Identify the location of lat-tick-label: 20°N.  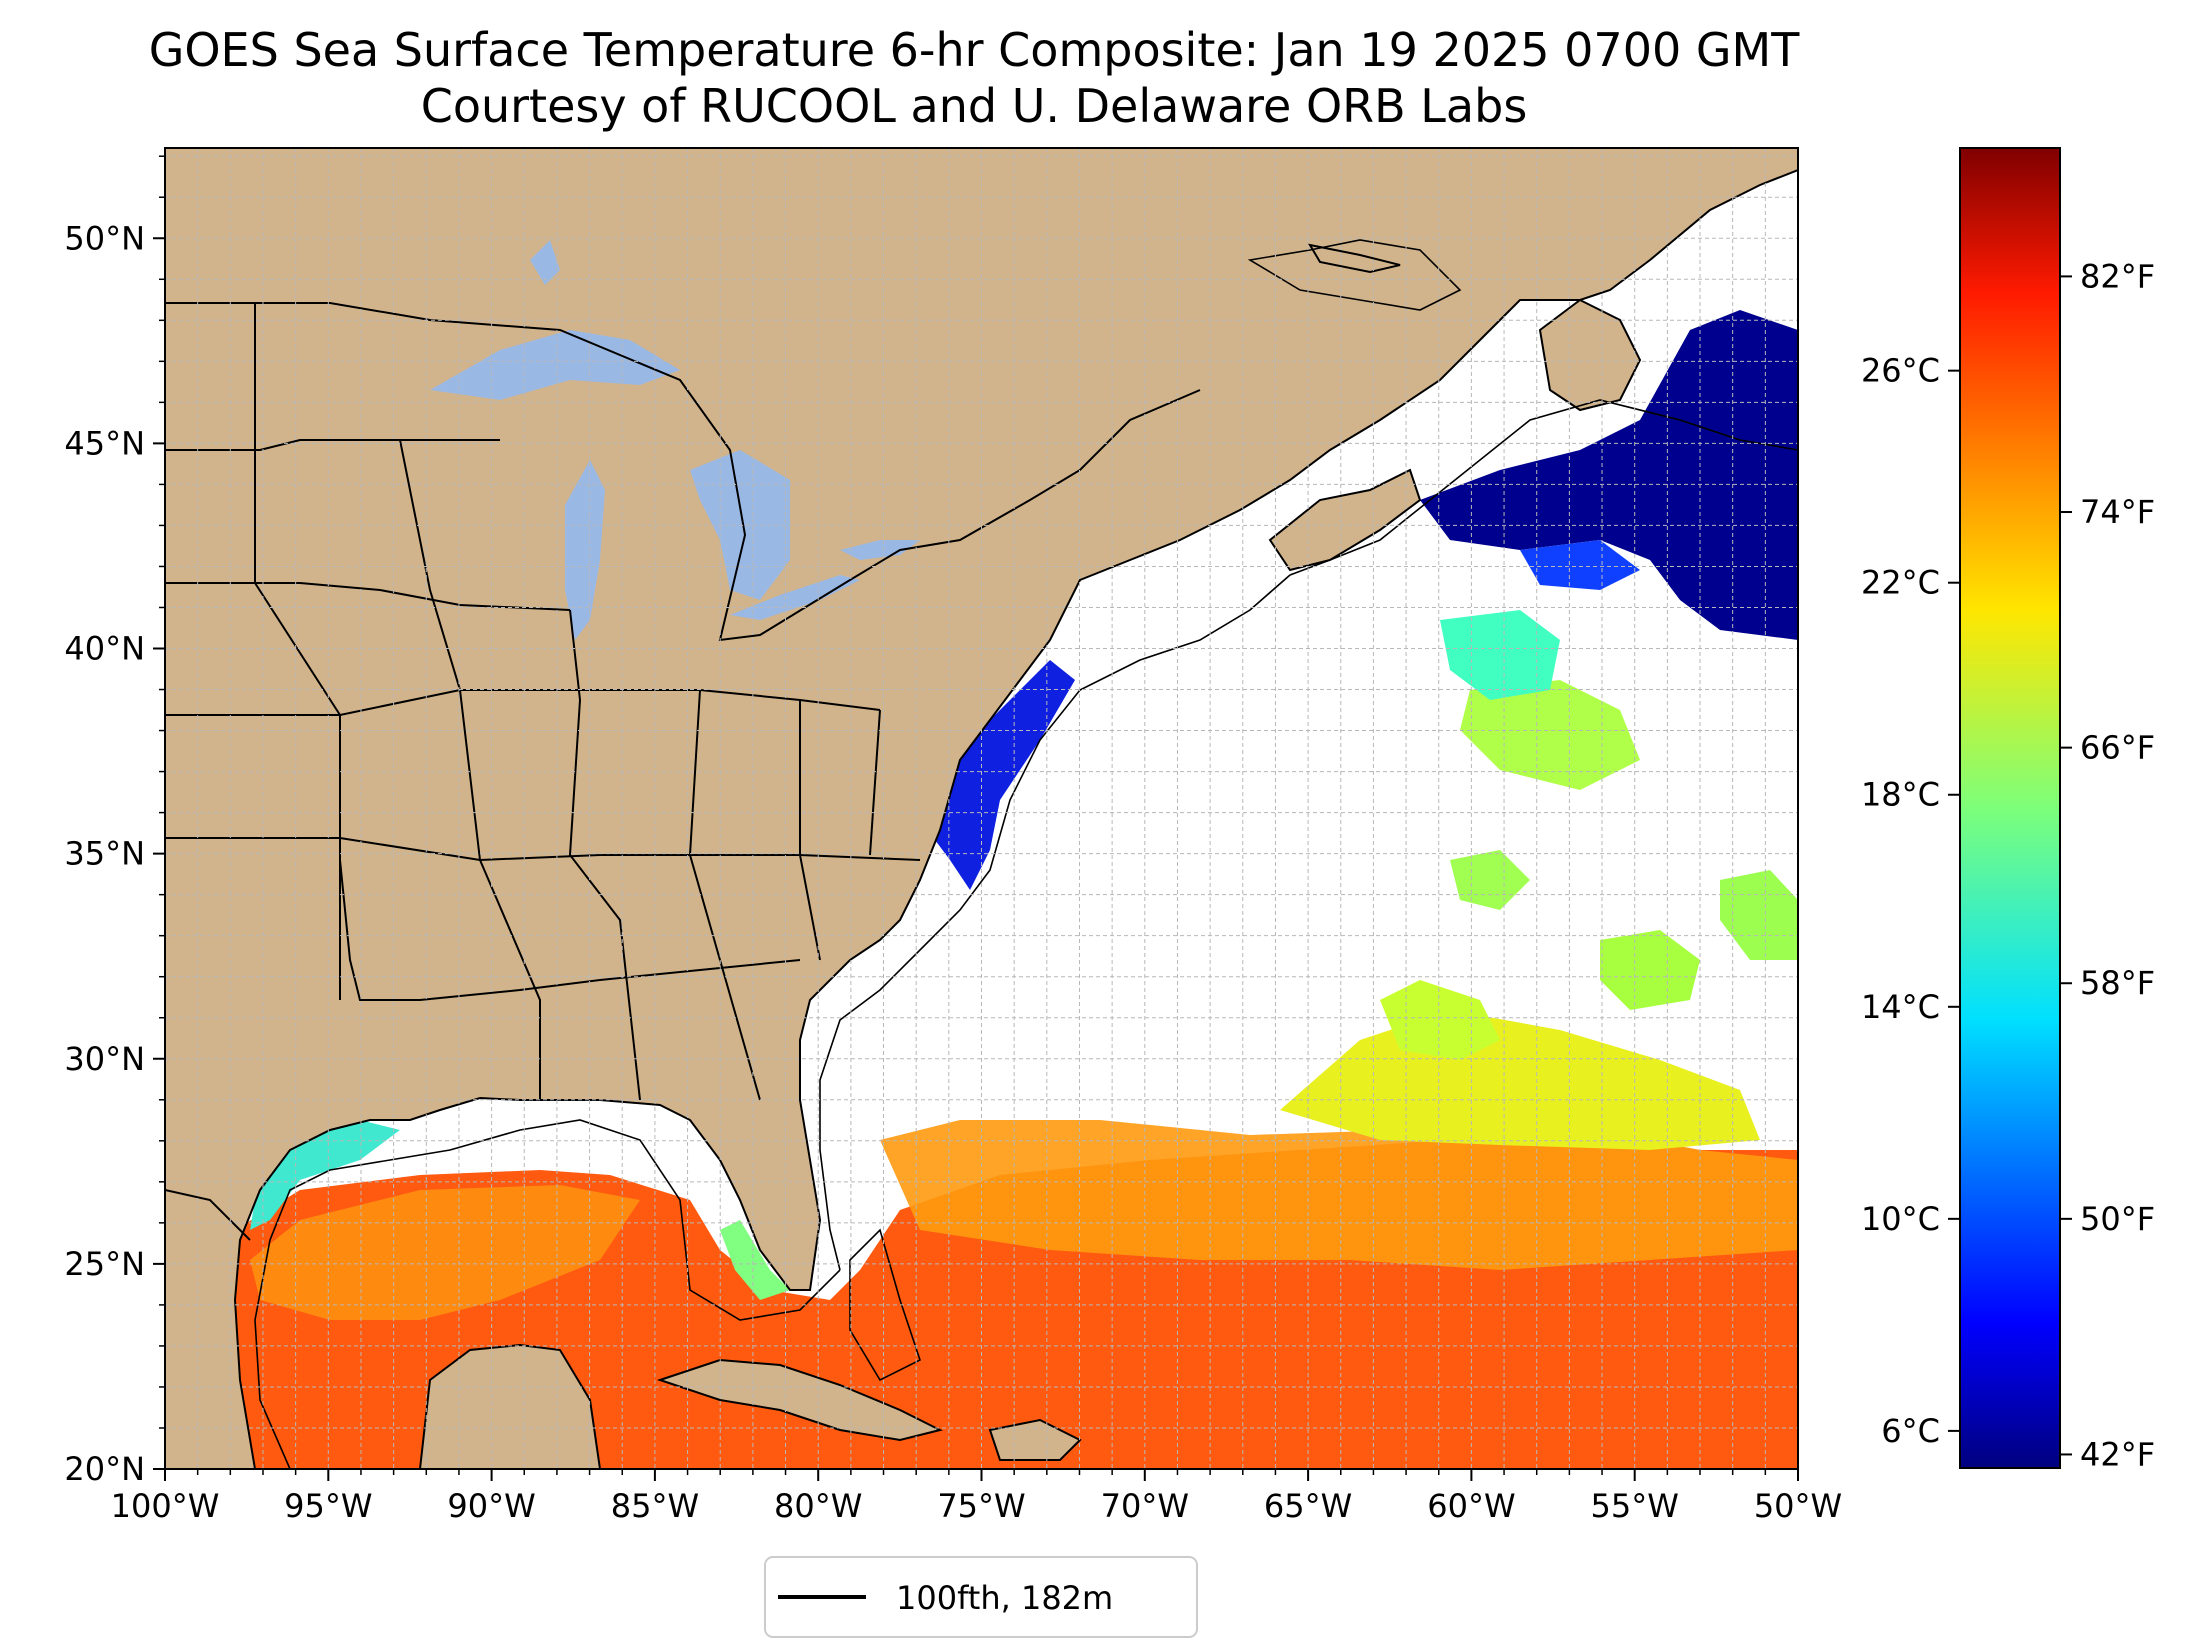
(104, 1469).